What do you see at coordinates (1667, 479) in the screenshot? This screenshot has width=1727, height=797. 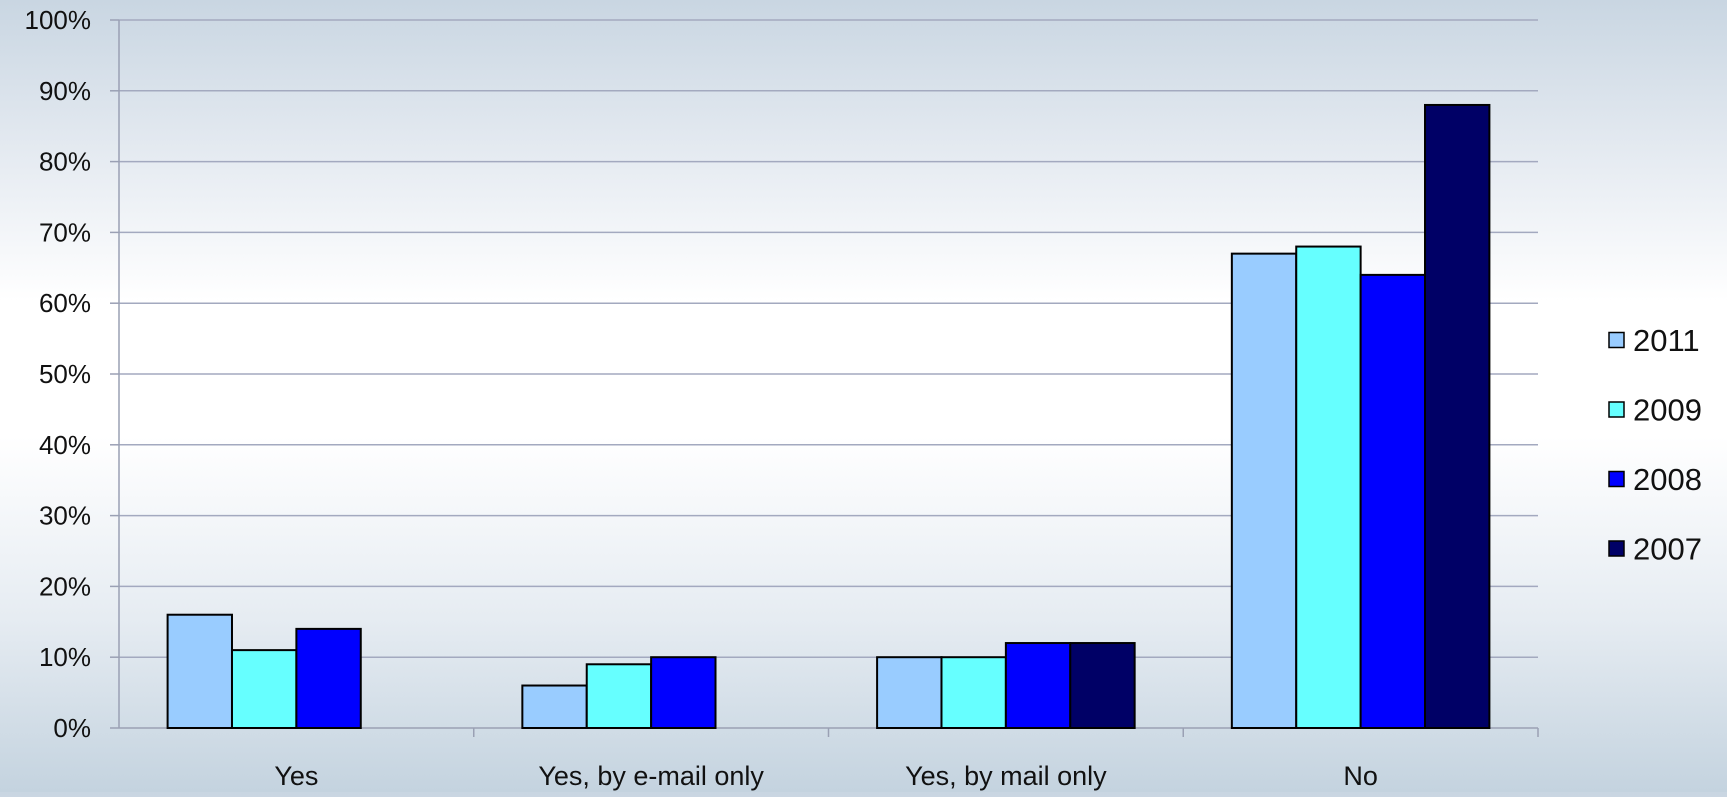 I see `legend-label-2008: 2008` at bounding box center [1667, 479].